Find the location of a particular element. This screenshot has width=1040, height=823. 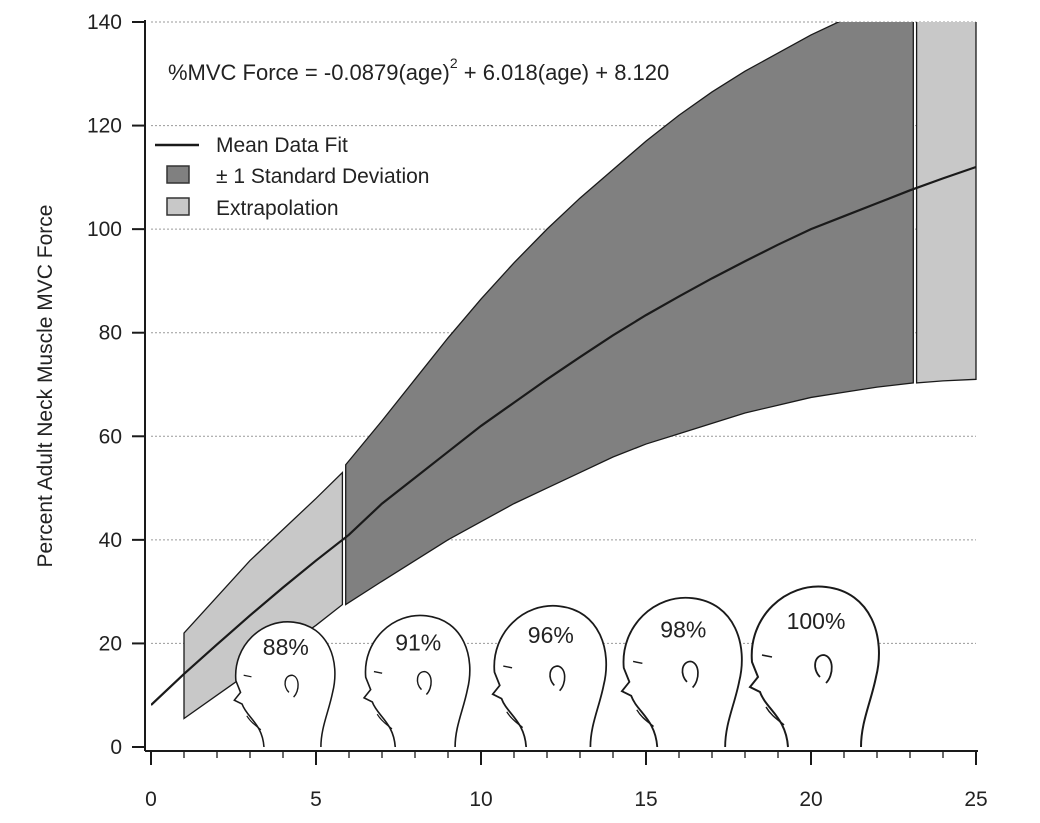

y-tick-label-0: 0 is located at coordinates (116, 747).